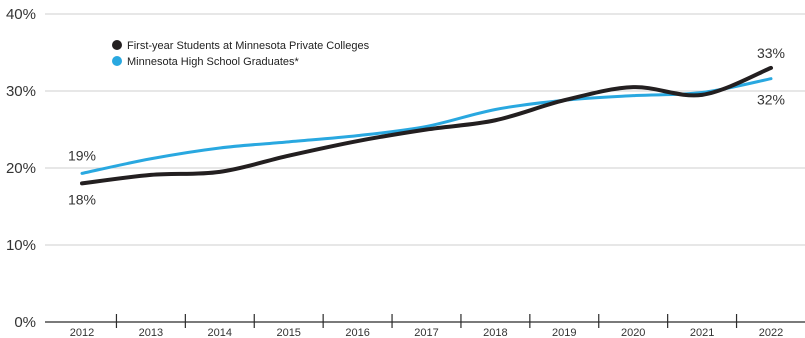 Image resolution: width=805 pixels, height=338 pixels. What do you see at coordinates (117, 45) in the screenshot?
I see `legend-marker-private-colleges` at bounding box center [117, 45].